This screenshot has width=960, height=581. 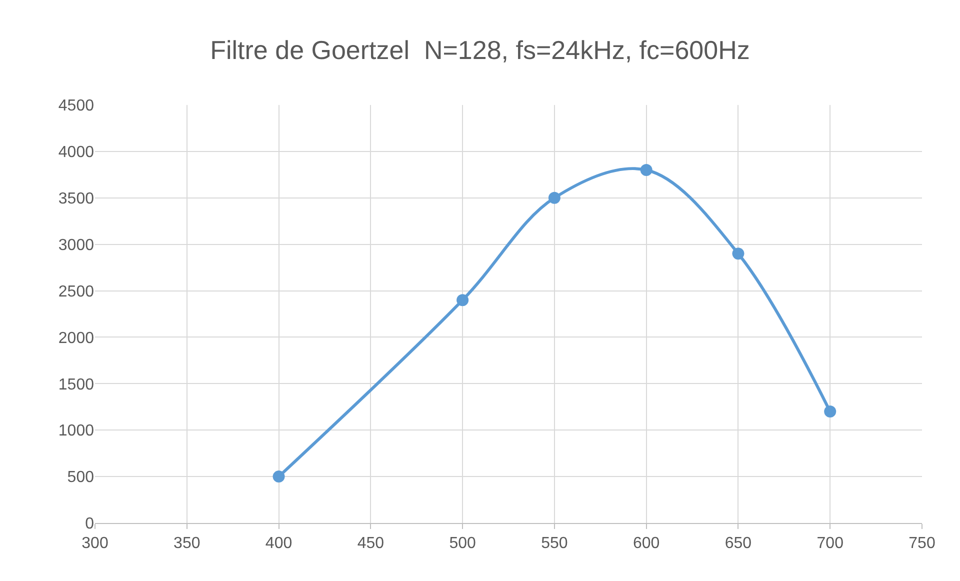 What do you see at coordinates (76, 245) in the screenshot?
I see `y-tick-label: 3000` at bounding box center [76, 245].